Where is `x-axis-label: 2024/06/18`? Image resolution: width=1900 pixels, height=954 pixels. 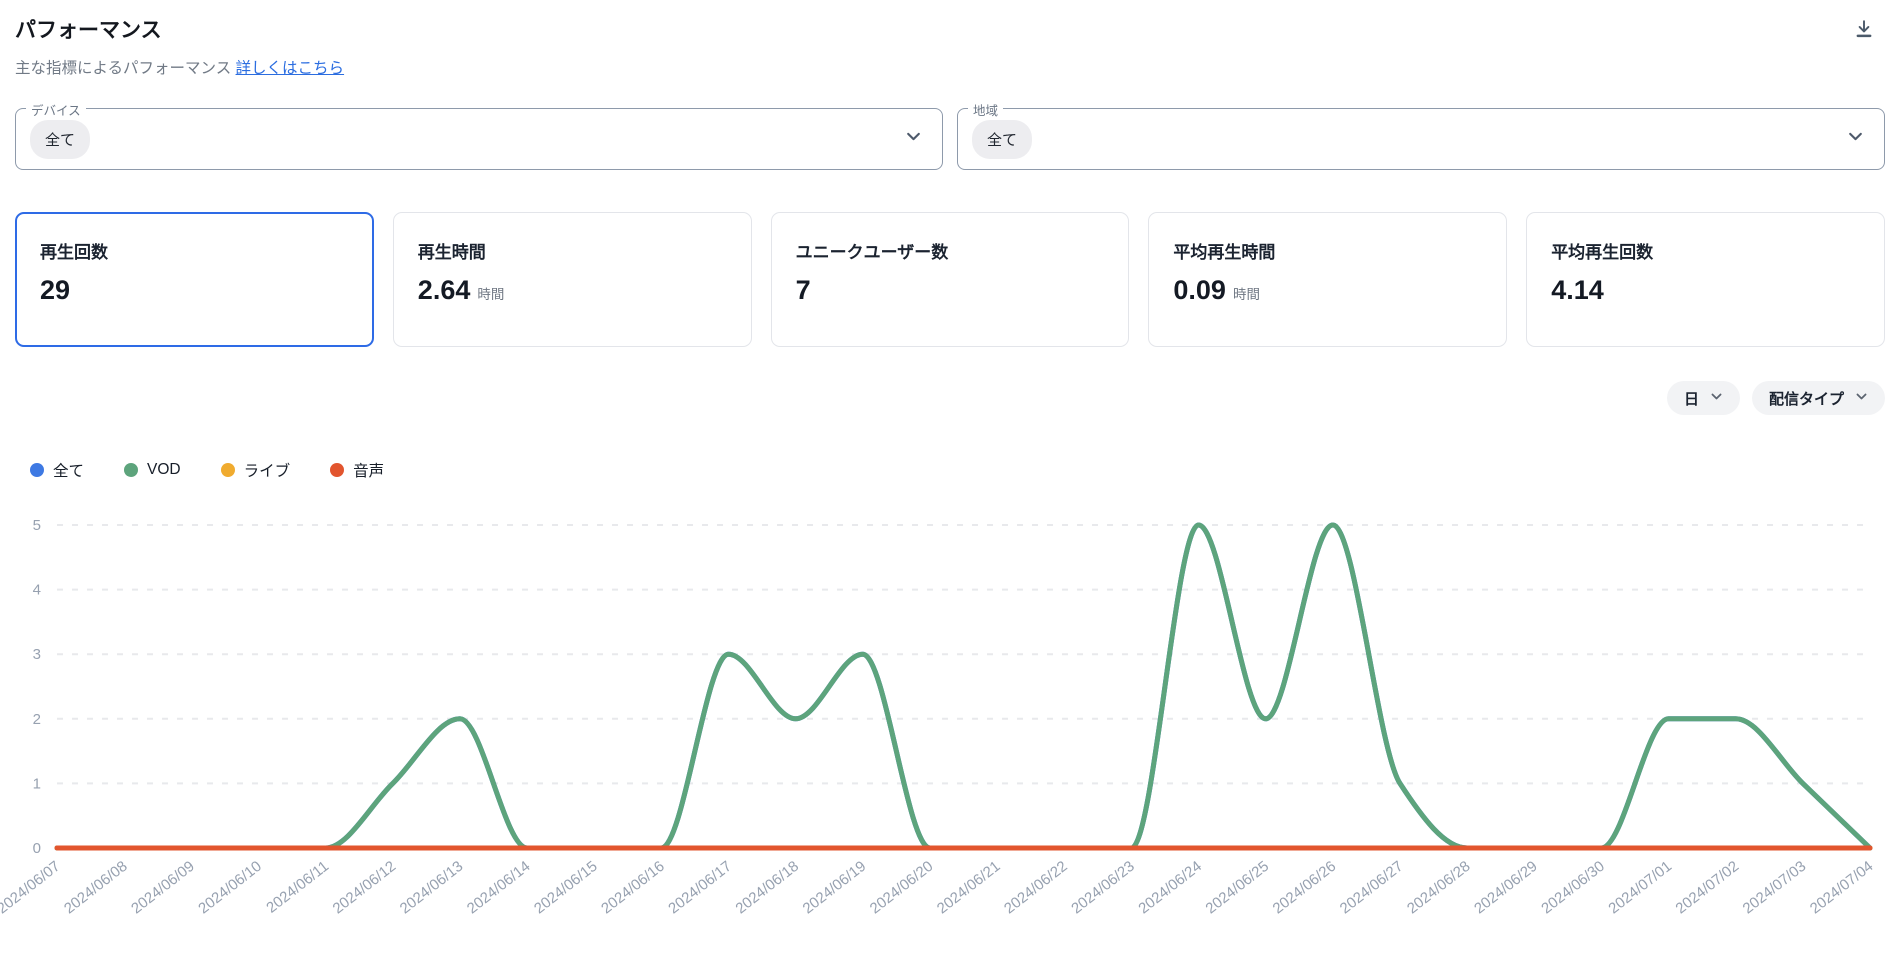
x-axis-label: 2024/06/18 is located at coordinates (767, 888).